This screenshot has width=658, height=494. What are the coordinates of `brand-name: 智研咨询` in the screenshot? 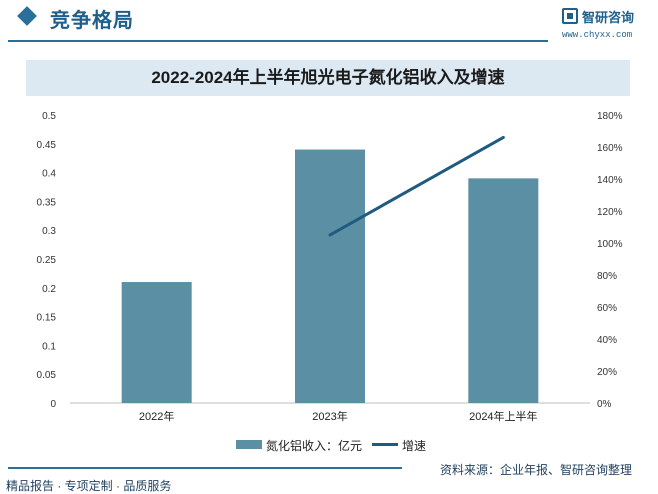 It's located at (608, 17).